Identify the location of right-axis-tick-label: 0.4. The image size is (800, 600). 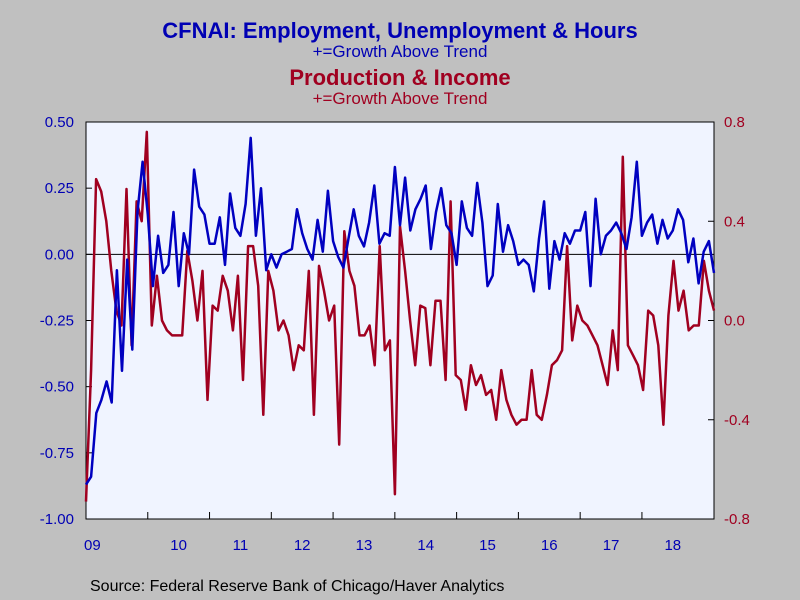
(734, 221).